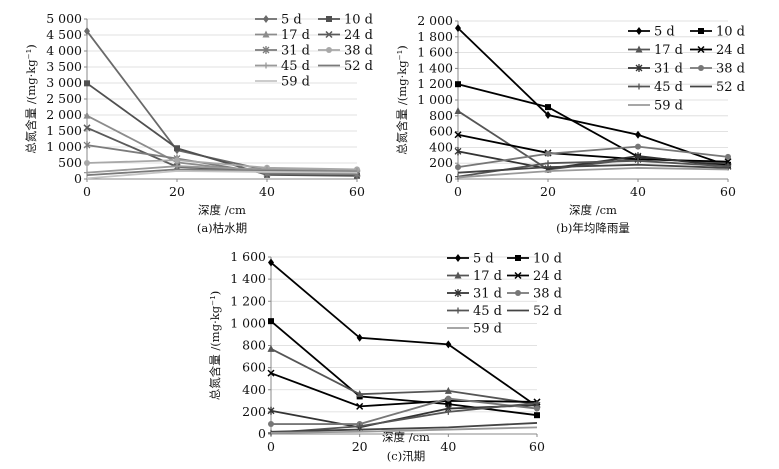 This screenshot has width=779, height=469. What do you see at coordinates (64, 82) in the screenshot?
I see `y-tick-label: 3 000` at bounding box center [64, 82].